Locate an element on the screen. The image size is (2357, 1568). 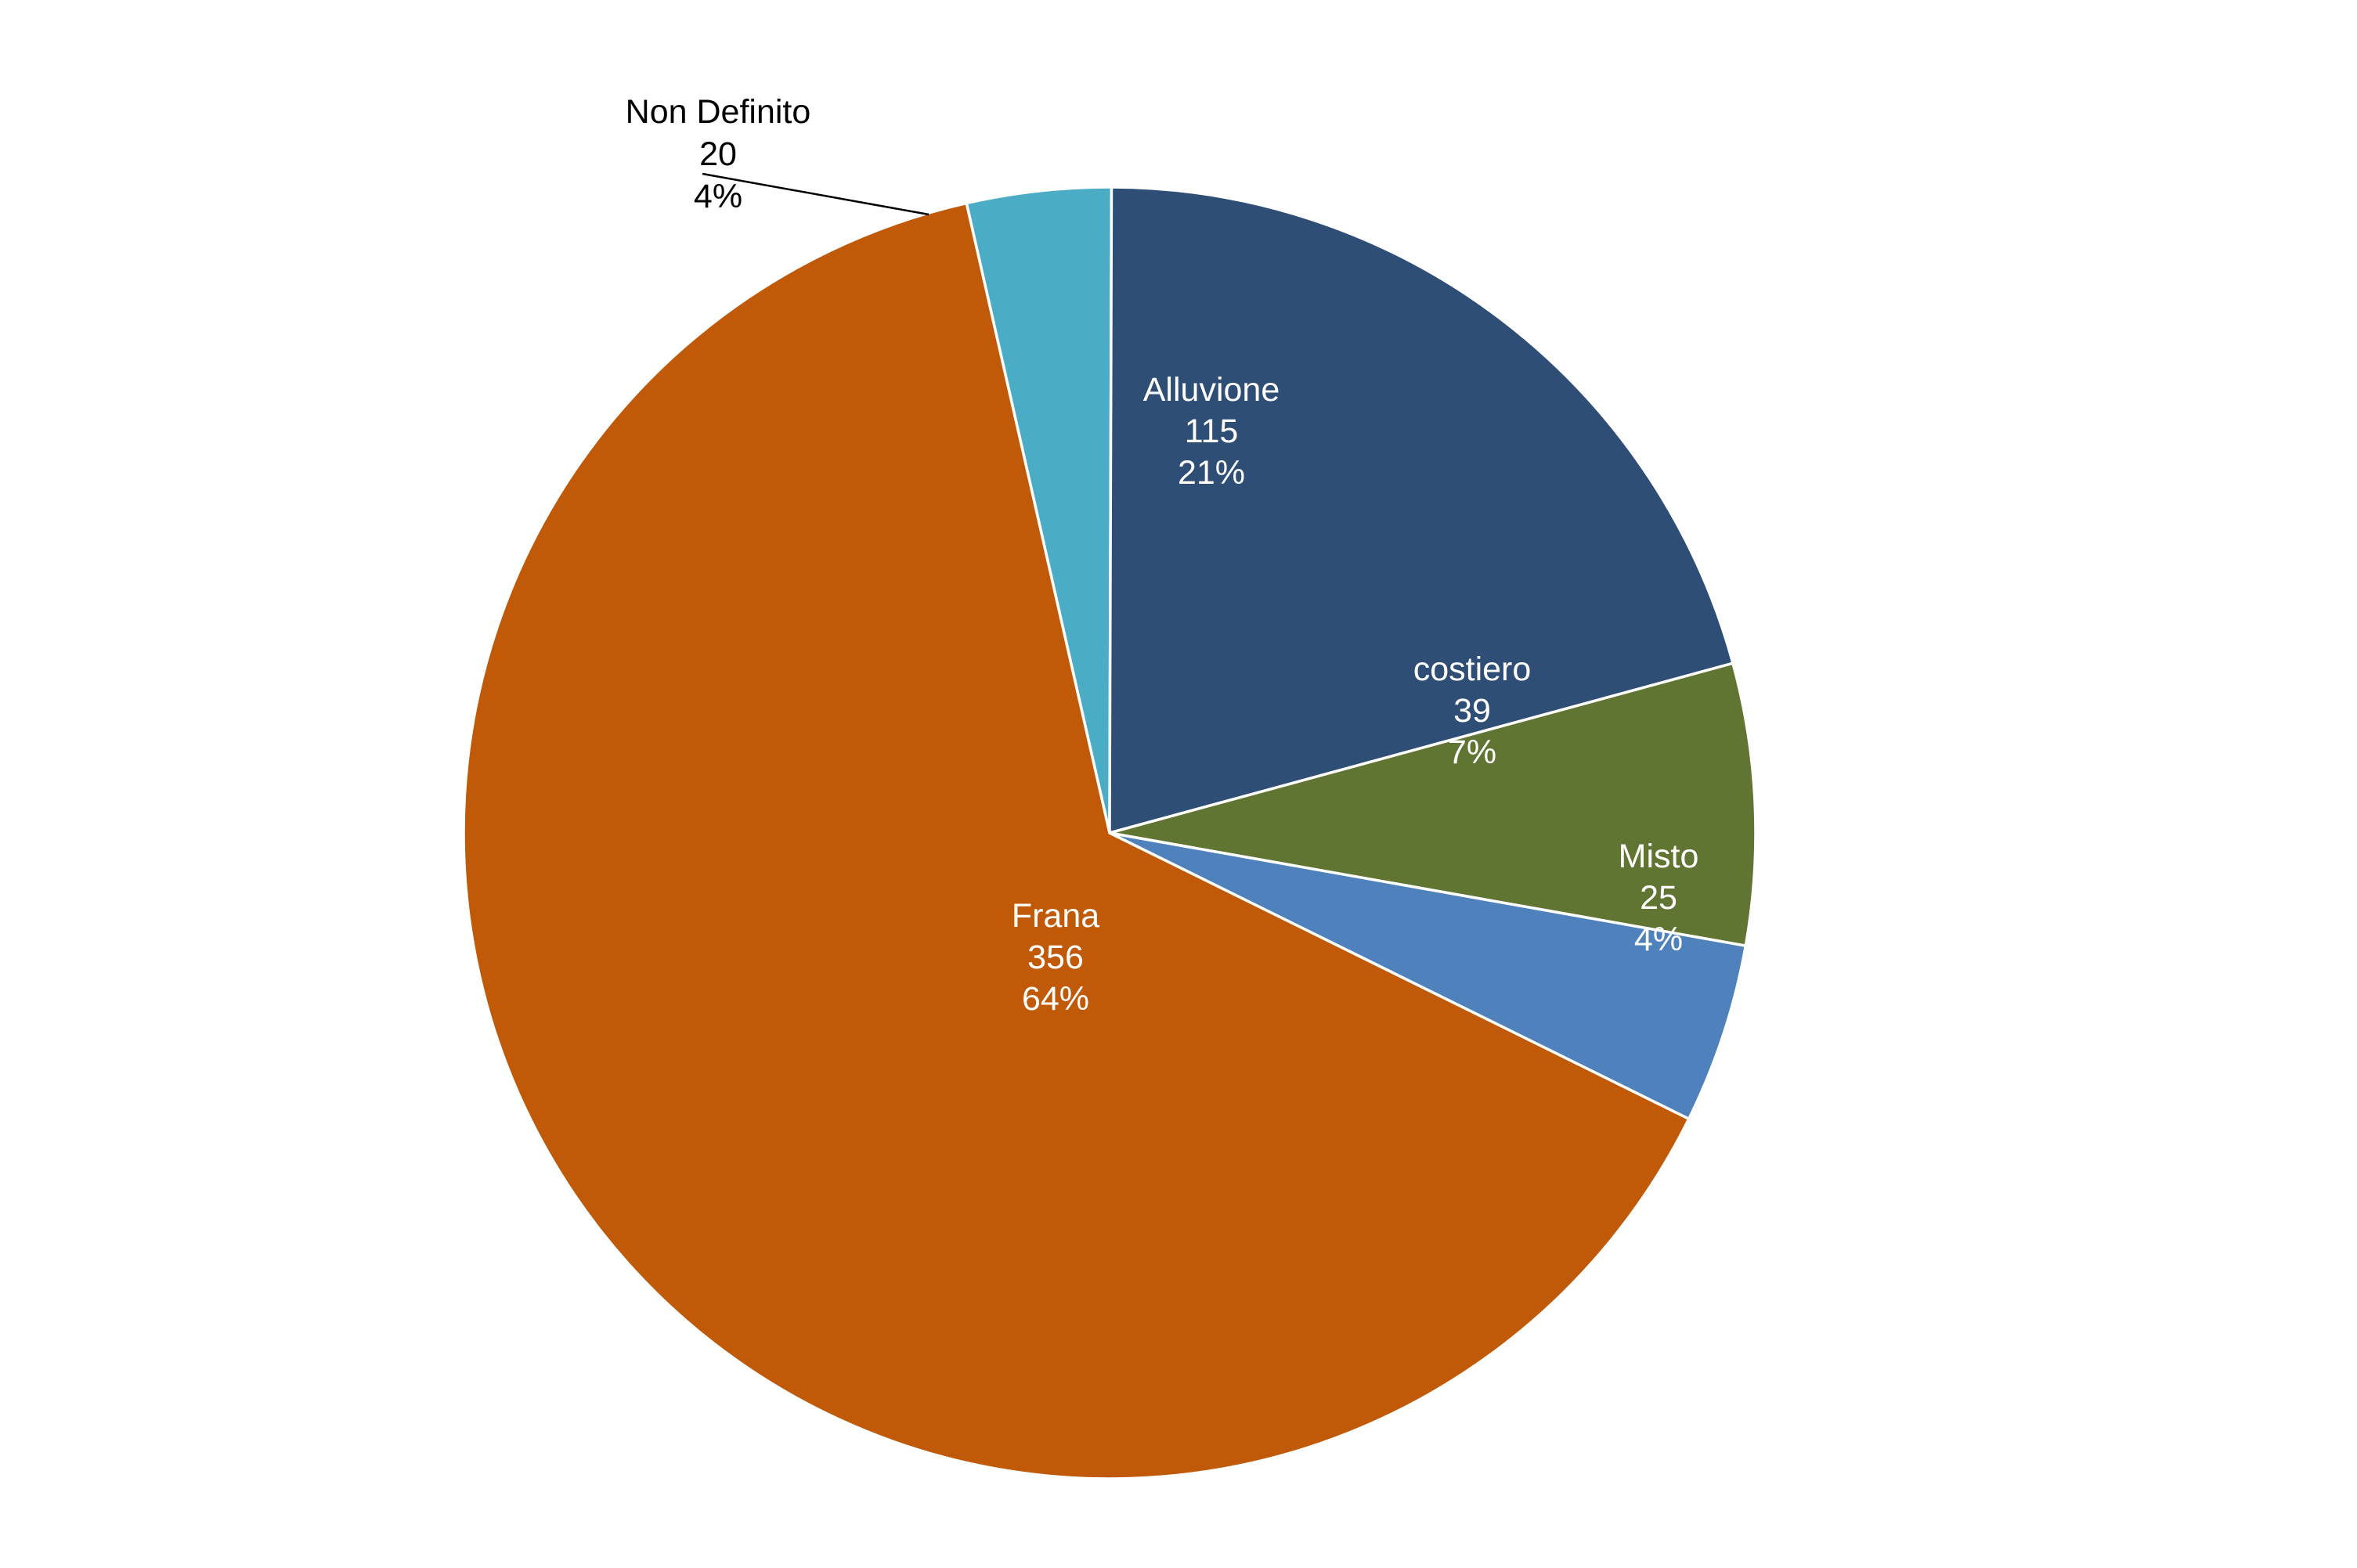
label-percent: 64% is located at coordinates (1055, 999).